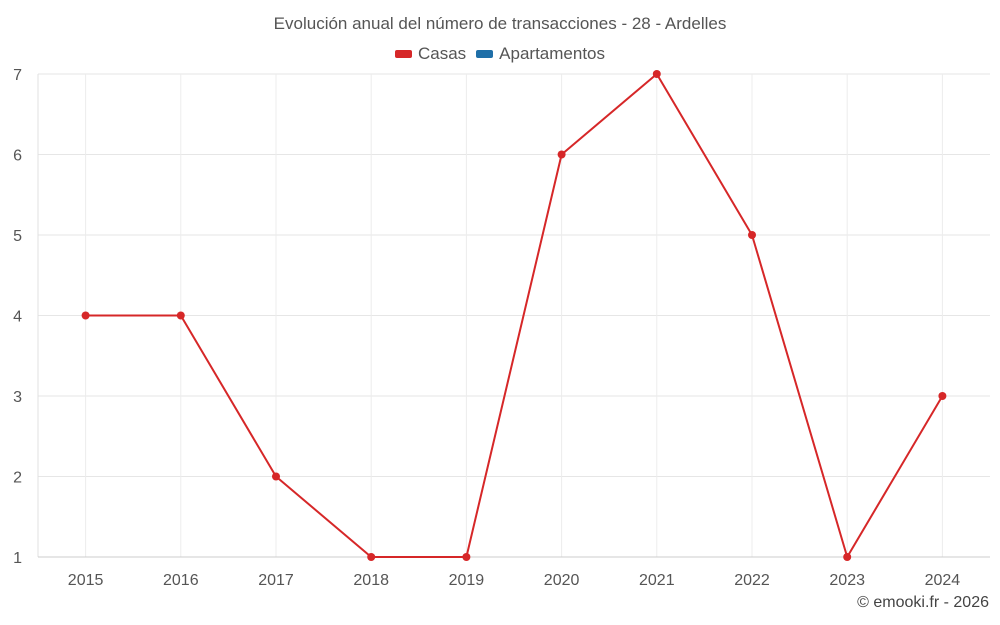 The image size is (1000, 625). I want to click on x-tick-label-2024: 2024, so click(943, 580).